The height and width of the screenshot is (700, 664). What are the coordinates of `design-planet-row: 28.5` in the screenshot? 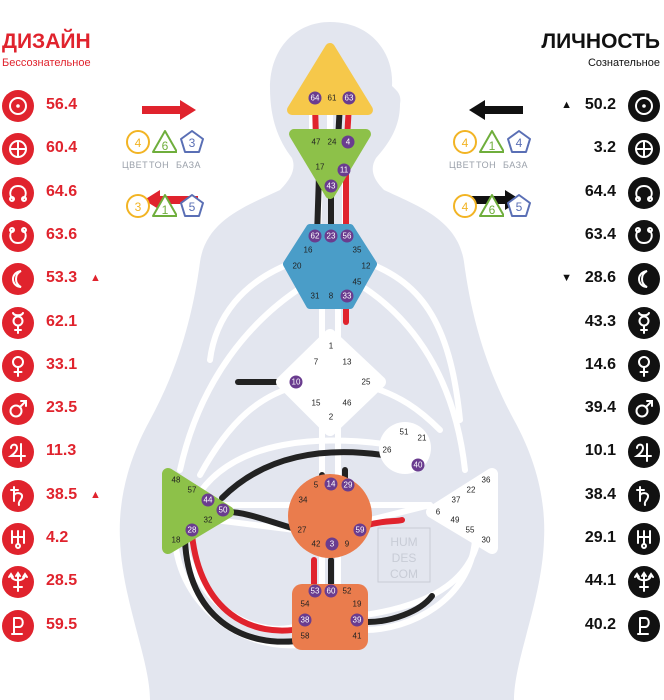 It's located at (70, 582).